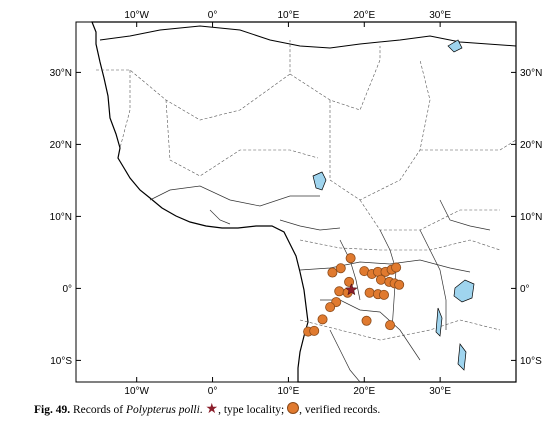  I want to click on lon-label-bottom: 10°E, so click(289, 391).